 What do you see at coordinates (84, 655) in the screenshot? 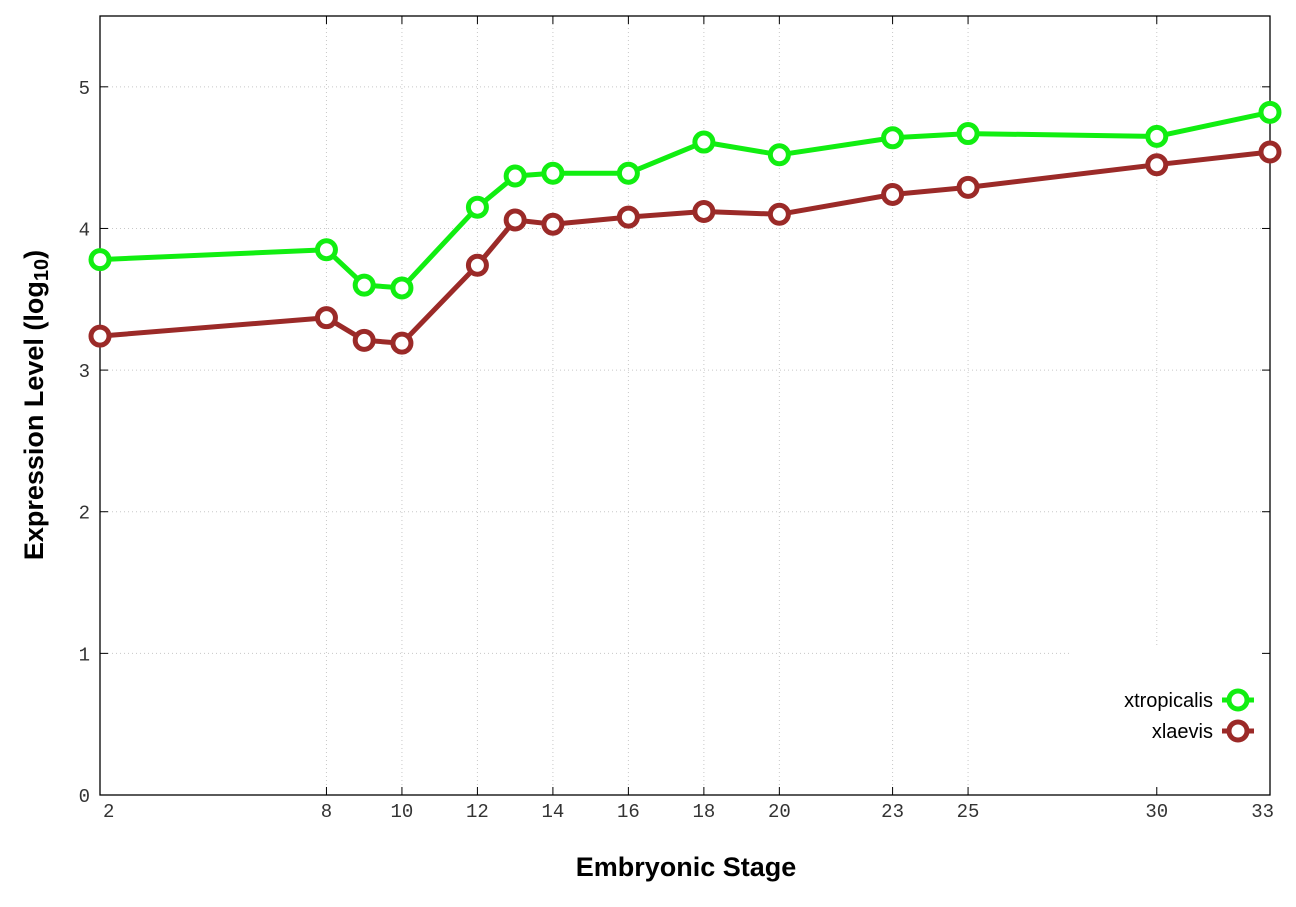
I see `y-tick-label: 1` at bounding box center [84, 655].